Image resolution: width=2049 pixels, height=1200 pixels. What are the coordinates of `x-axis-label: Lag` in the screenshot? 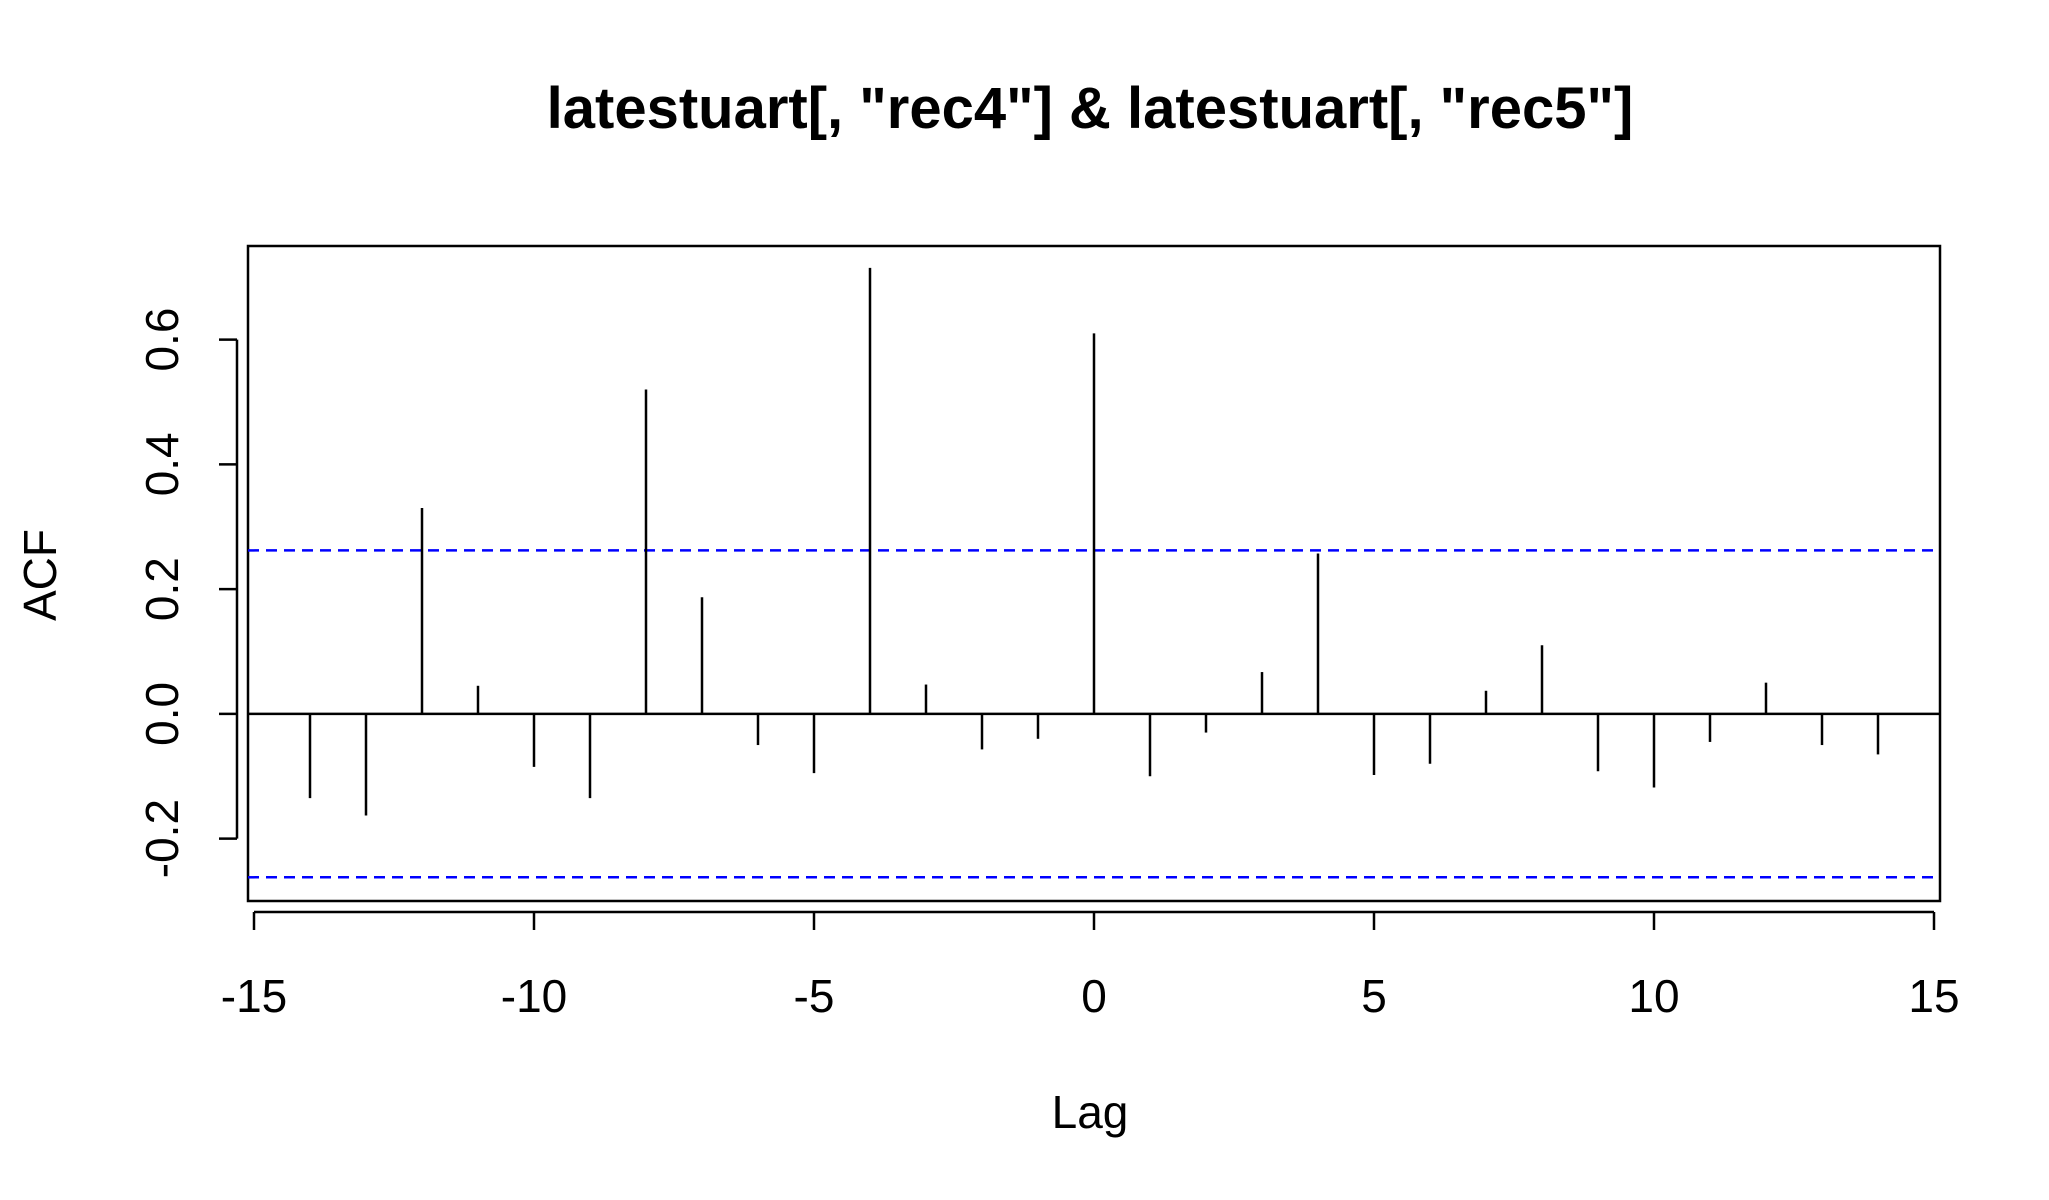 It's located at (1090, 1112).